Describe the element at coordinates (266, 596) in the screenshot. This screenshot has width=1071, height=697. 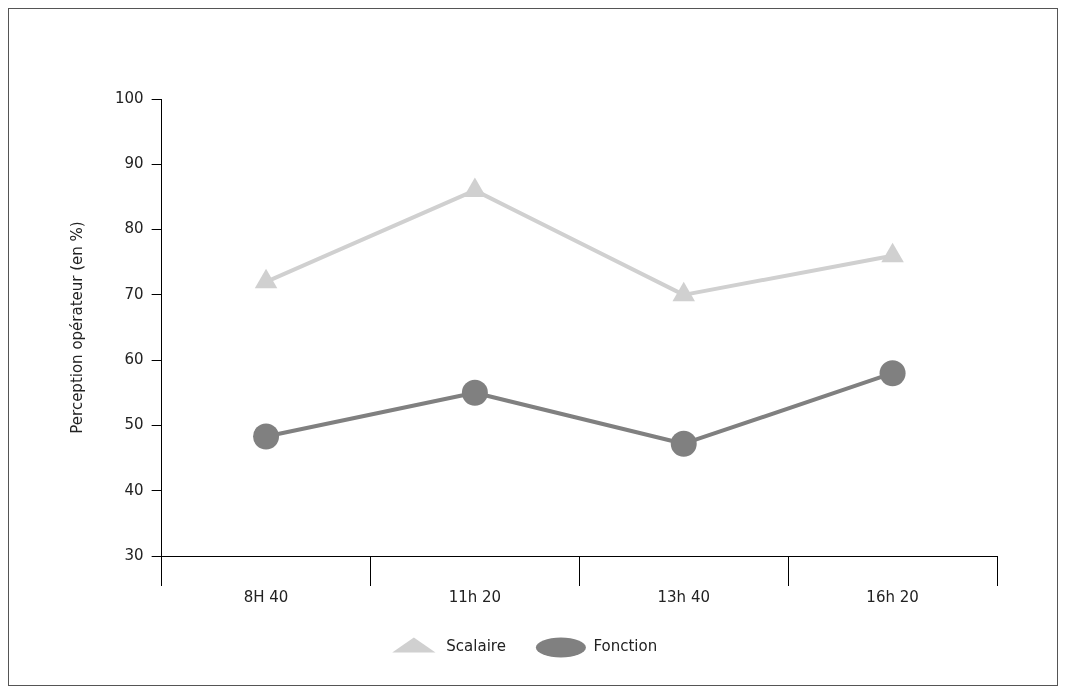
I see `x-tick-label: 8H 40` at that location.